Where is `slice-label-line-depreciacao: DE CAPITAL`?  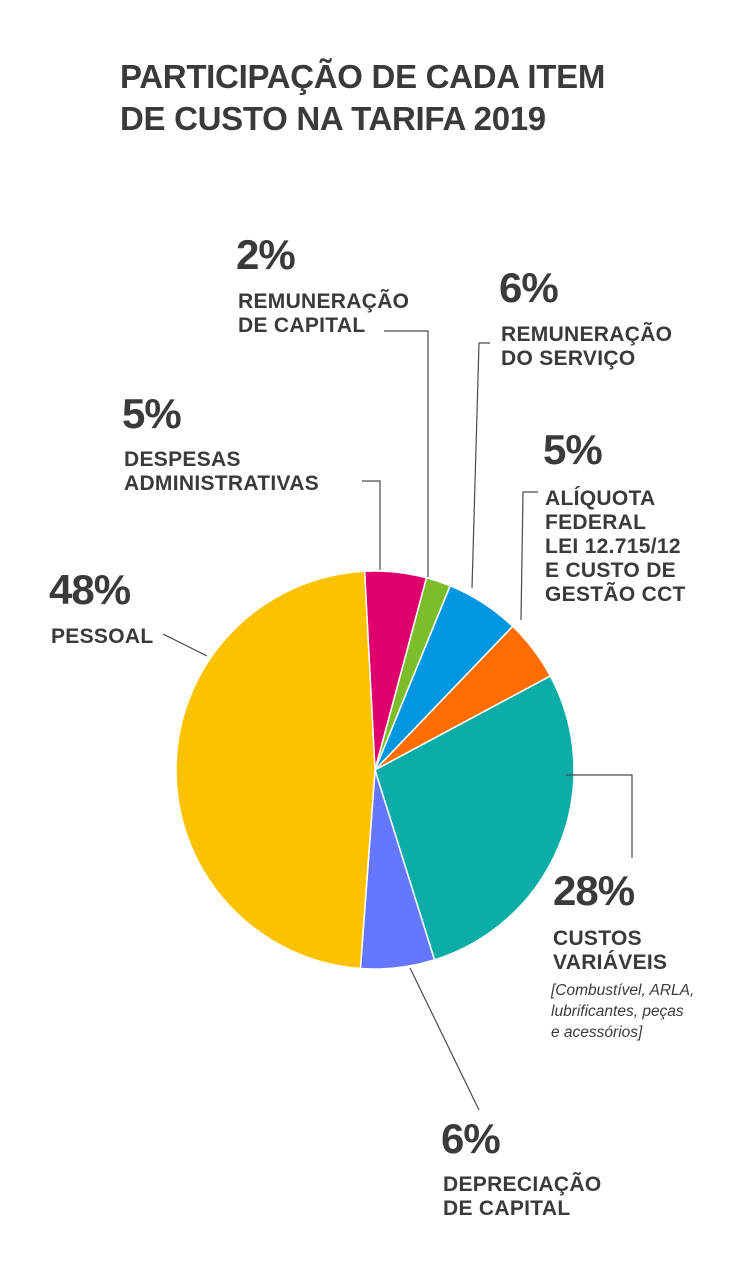 slice-label-line-depreciacao: DE CAPITAL is located at coordinates (506, 1208).